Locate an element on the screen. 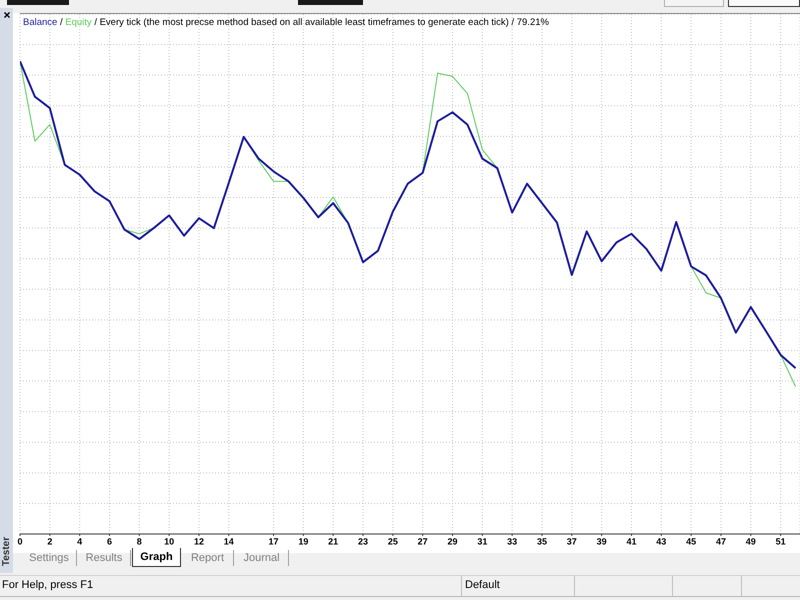 Image resolution: width=800 pixels, height=600 pixels. chart-title: Every tick (the most precse method based on all available least timeframes to generate each tick) / 79.21% is located at coordinates (324, 22).